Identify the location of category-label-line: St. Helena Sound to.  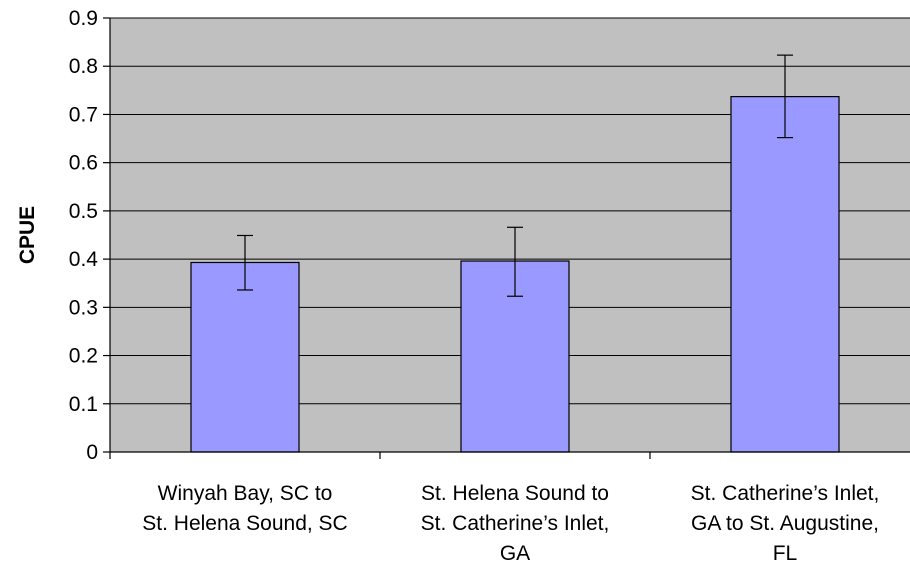
(515, 493).